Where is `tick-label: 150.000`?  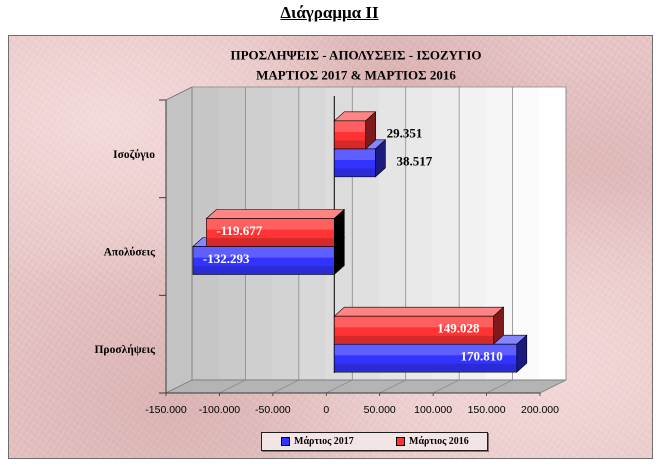 tick-label: 150.000 is located at coordinates (487, 410).